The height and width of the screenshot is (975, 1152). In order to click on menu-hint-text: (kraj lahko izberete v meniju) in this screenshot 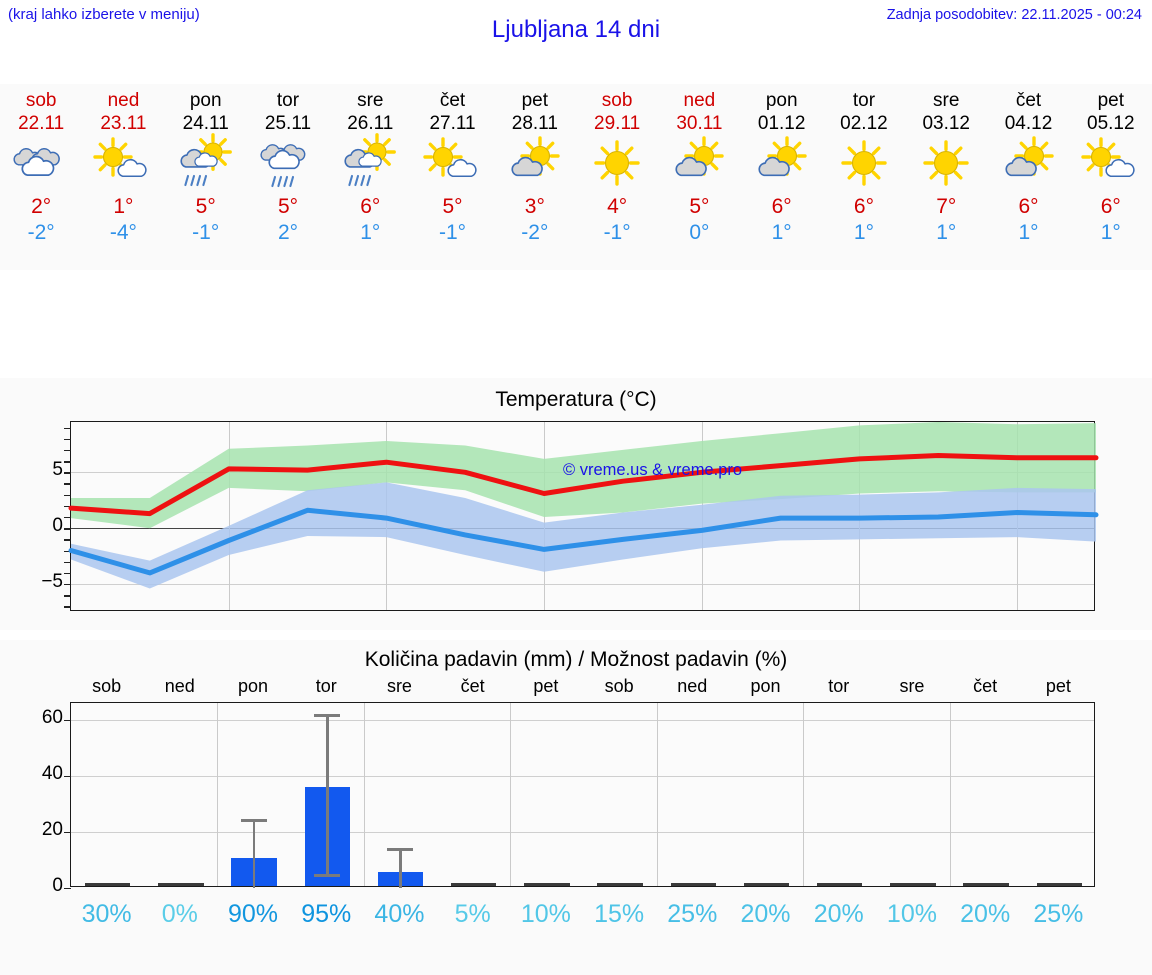, I will do `click(104, 14)`.